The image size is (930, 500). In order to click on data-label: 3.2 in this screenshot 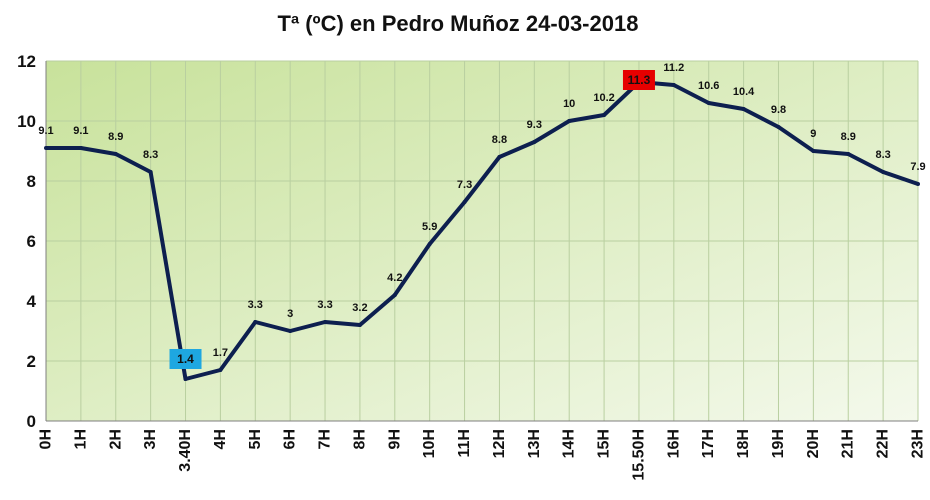, I will do `click(359, 308)`.